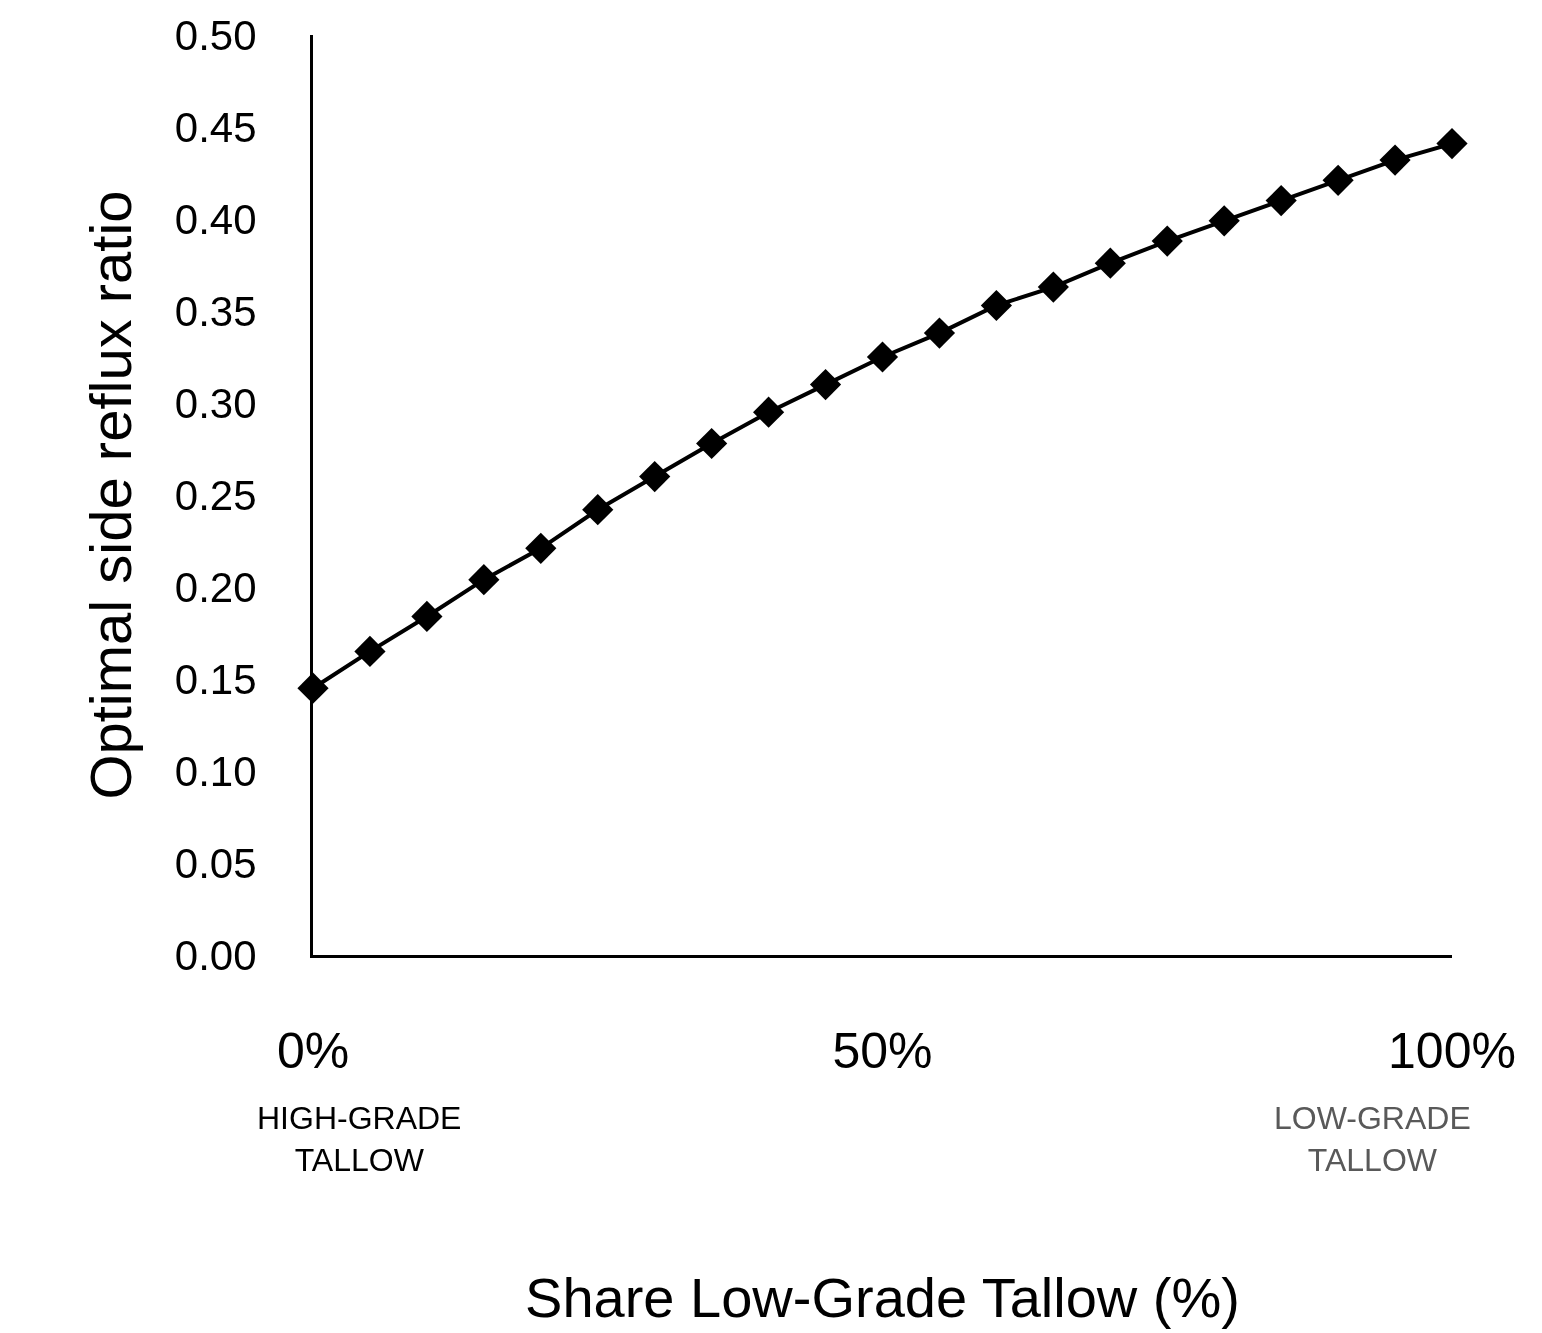  I want to click on y-axis-title: Optimal side reflux ratio, so click(111, 495).